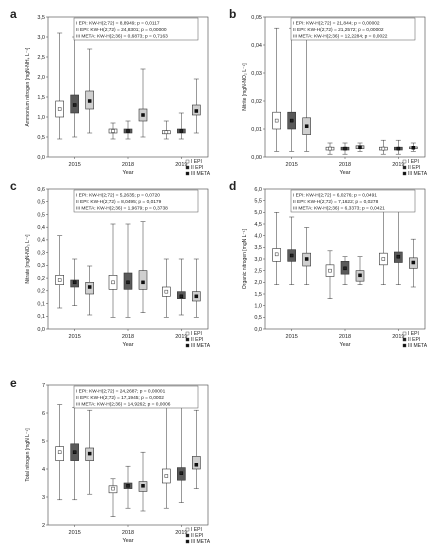 The height and width of the screenshot is (550, 443). I want to click on panel-letter: a, so click(13, 14).